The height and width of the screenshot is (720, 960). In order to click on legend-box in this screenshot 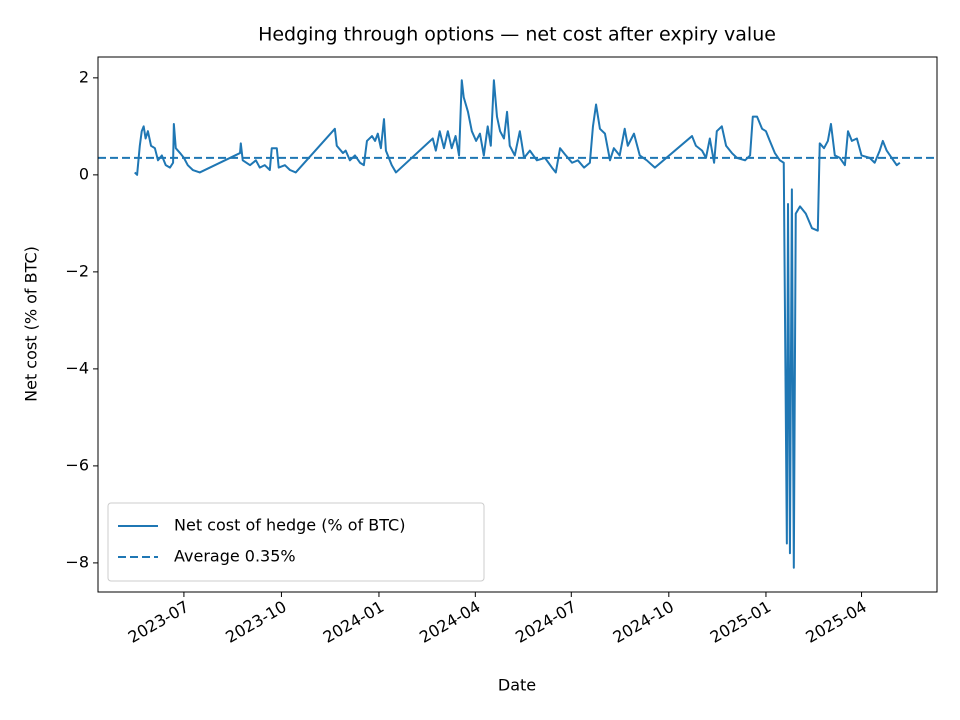, I will do `click(296, 542)`.